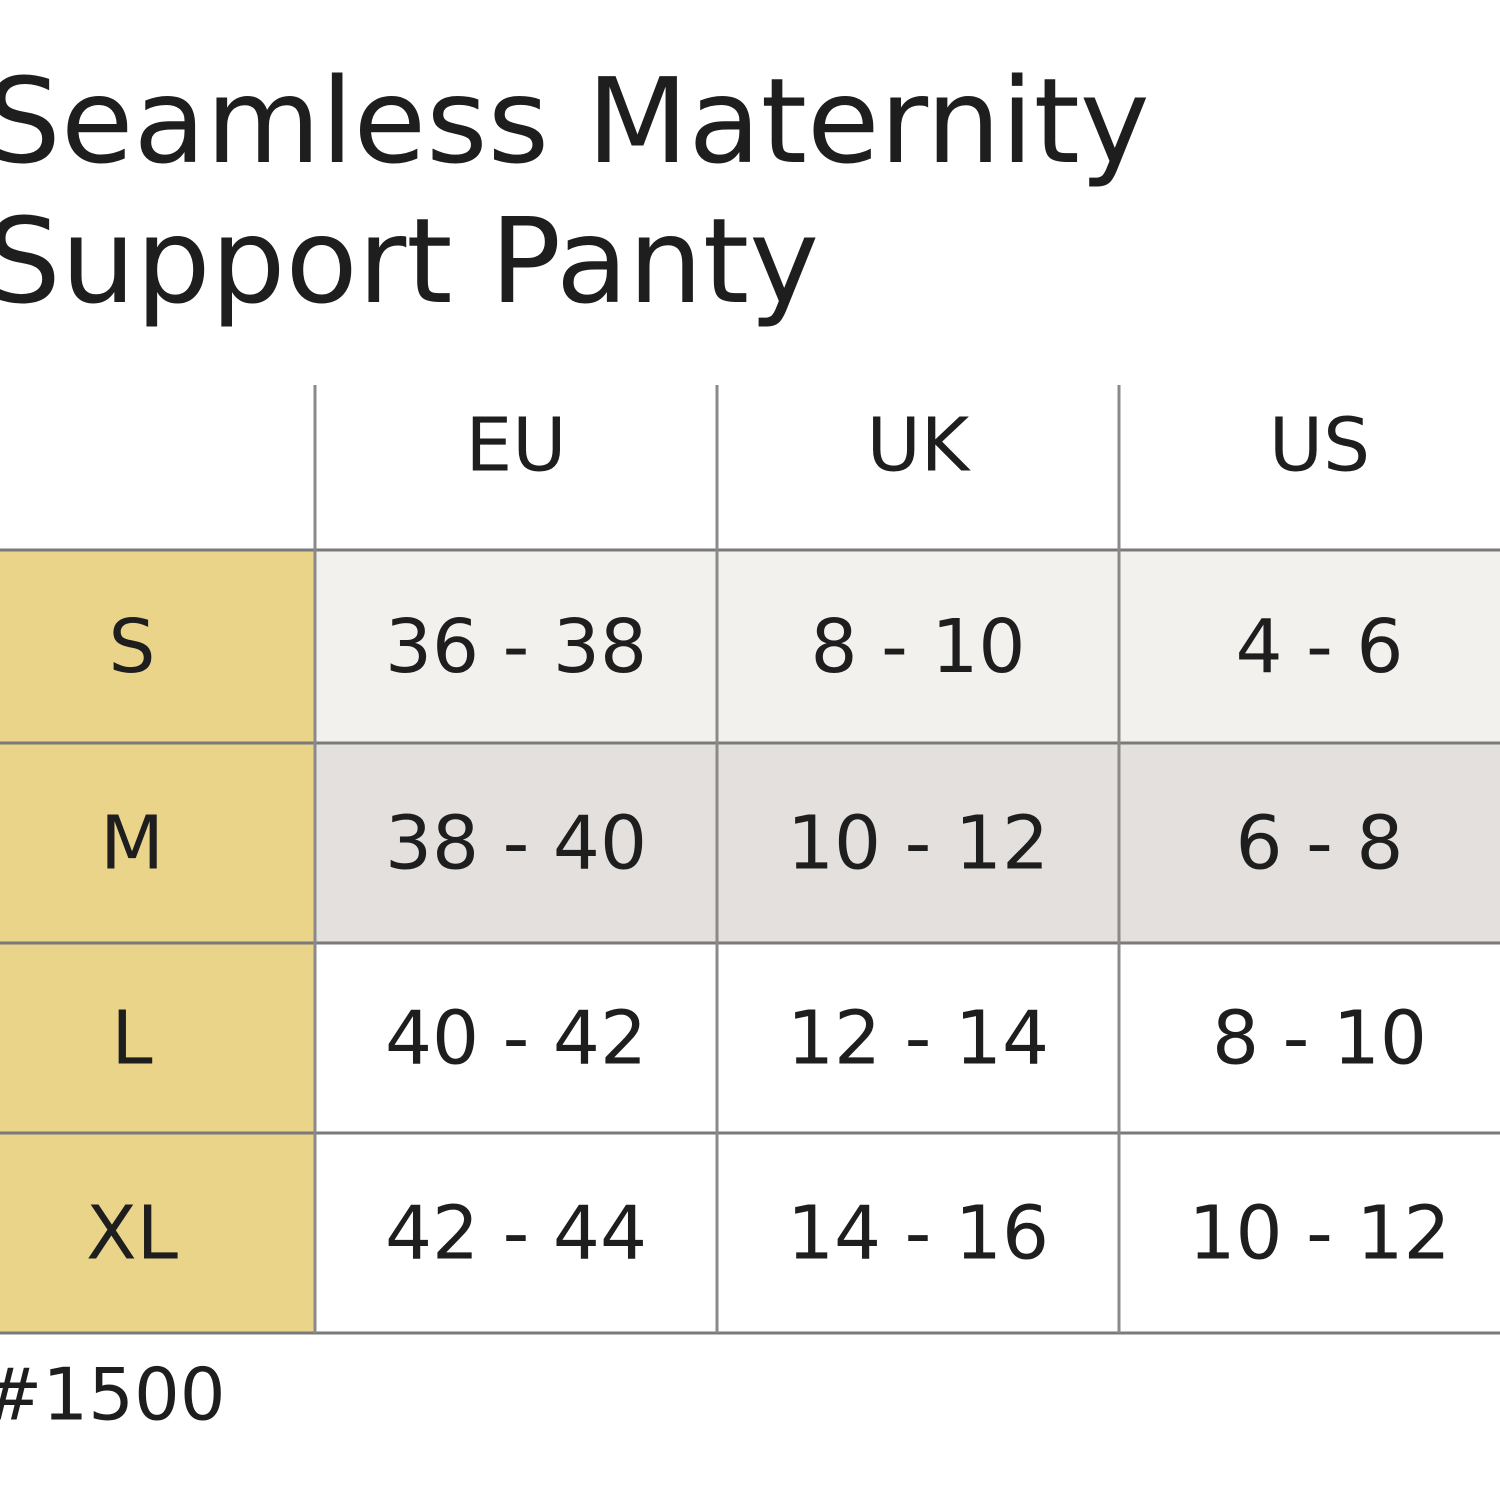 This screenshot has height=1500, width=1500. I want to click on size-value: 40 - 42, so click(516, 1039).